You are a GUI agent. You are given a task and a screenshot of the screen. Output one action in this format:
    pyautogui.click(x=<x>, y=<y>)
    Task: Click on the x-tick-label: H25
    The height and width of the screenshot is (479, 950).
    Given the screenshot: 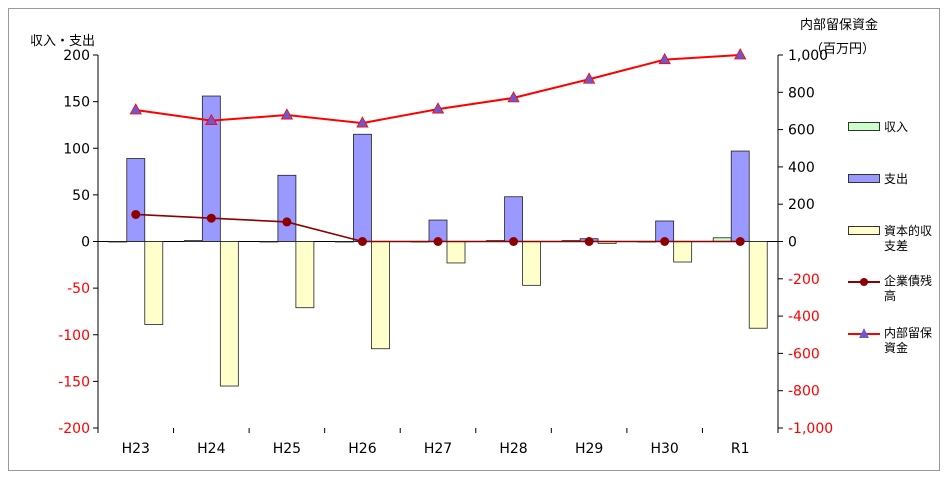 What is the action you would take?
    pyautogui.click(x=287, y=449)
    